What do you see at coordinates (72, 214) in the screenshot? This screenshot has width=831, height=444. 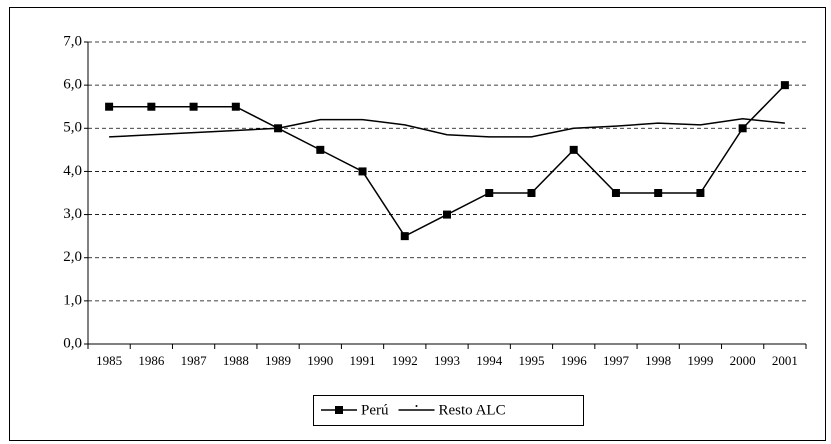 I see `y-tick-label: 3,0` at bounding box center [72, 214].